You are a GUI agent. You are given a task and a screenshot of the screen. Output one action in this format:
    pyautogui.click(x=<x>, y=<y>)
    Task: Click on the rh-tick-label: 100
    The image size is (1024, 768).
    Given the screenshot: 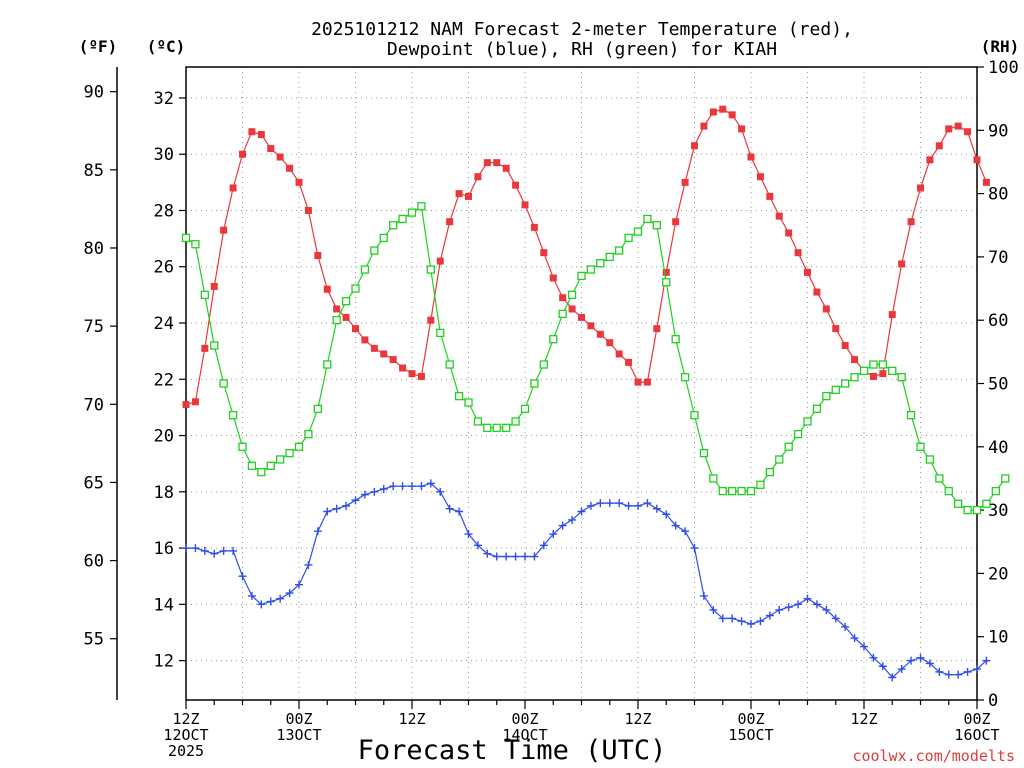 What is the action you would take?
    pyautogui.click(x=1003, y=68)
    